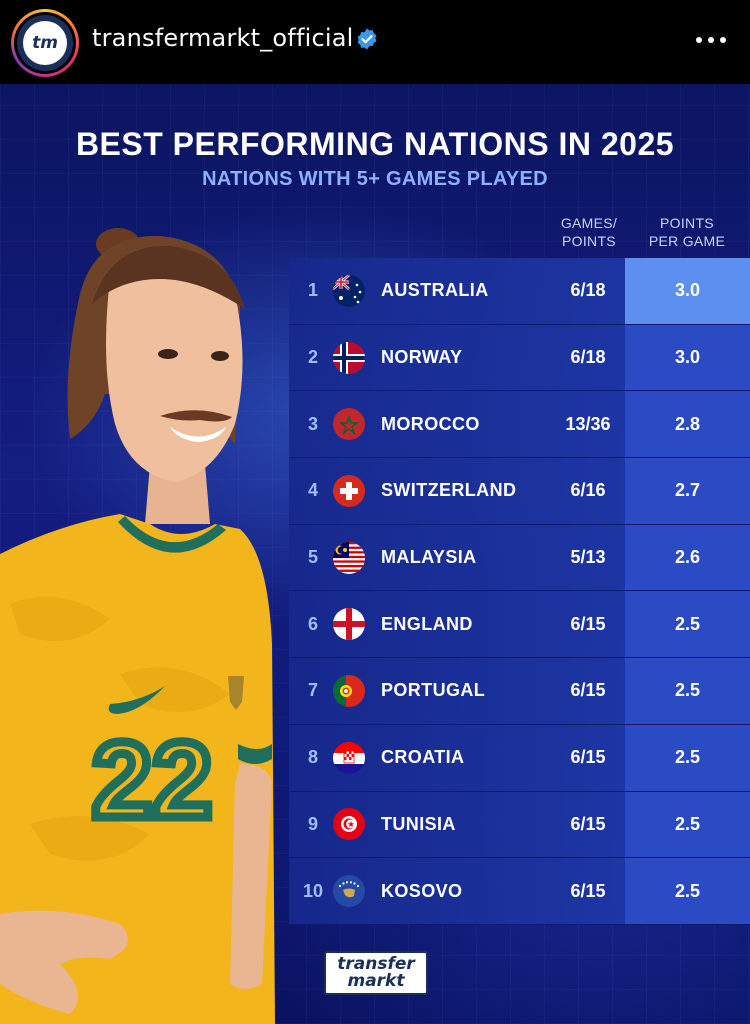 This screenshot has width=750, height=1024. I want to click on verified-badge-icon, so click(367, 39).